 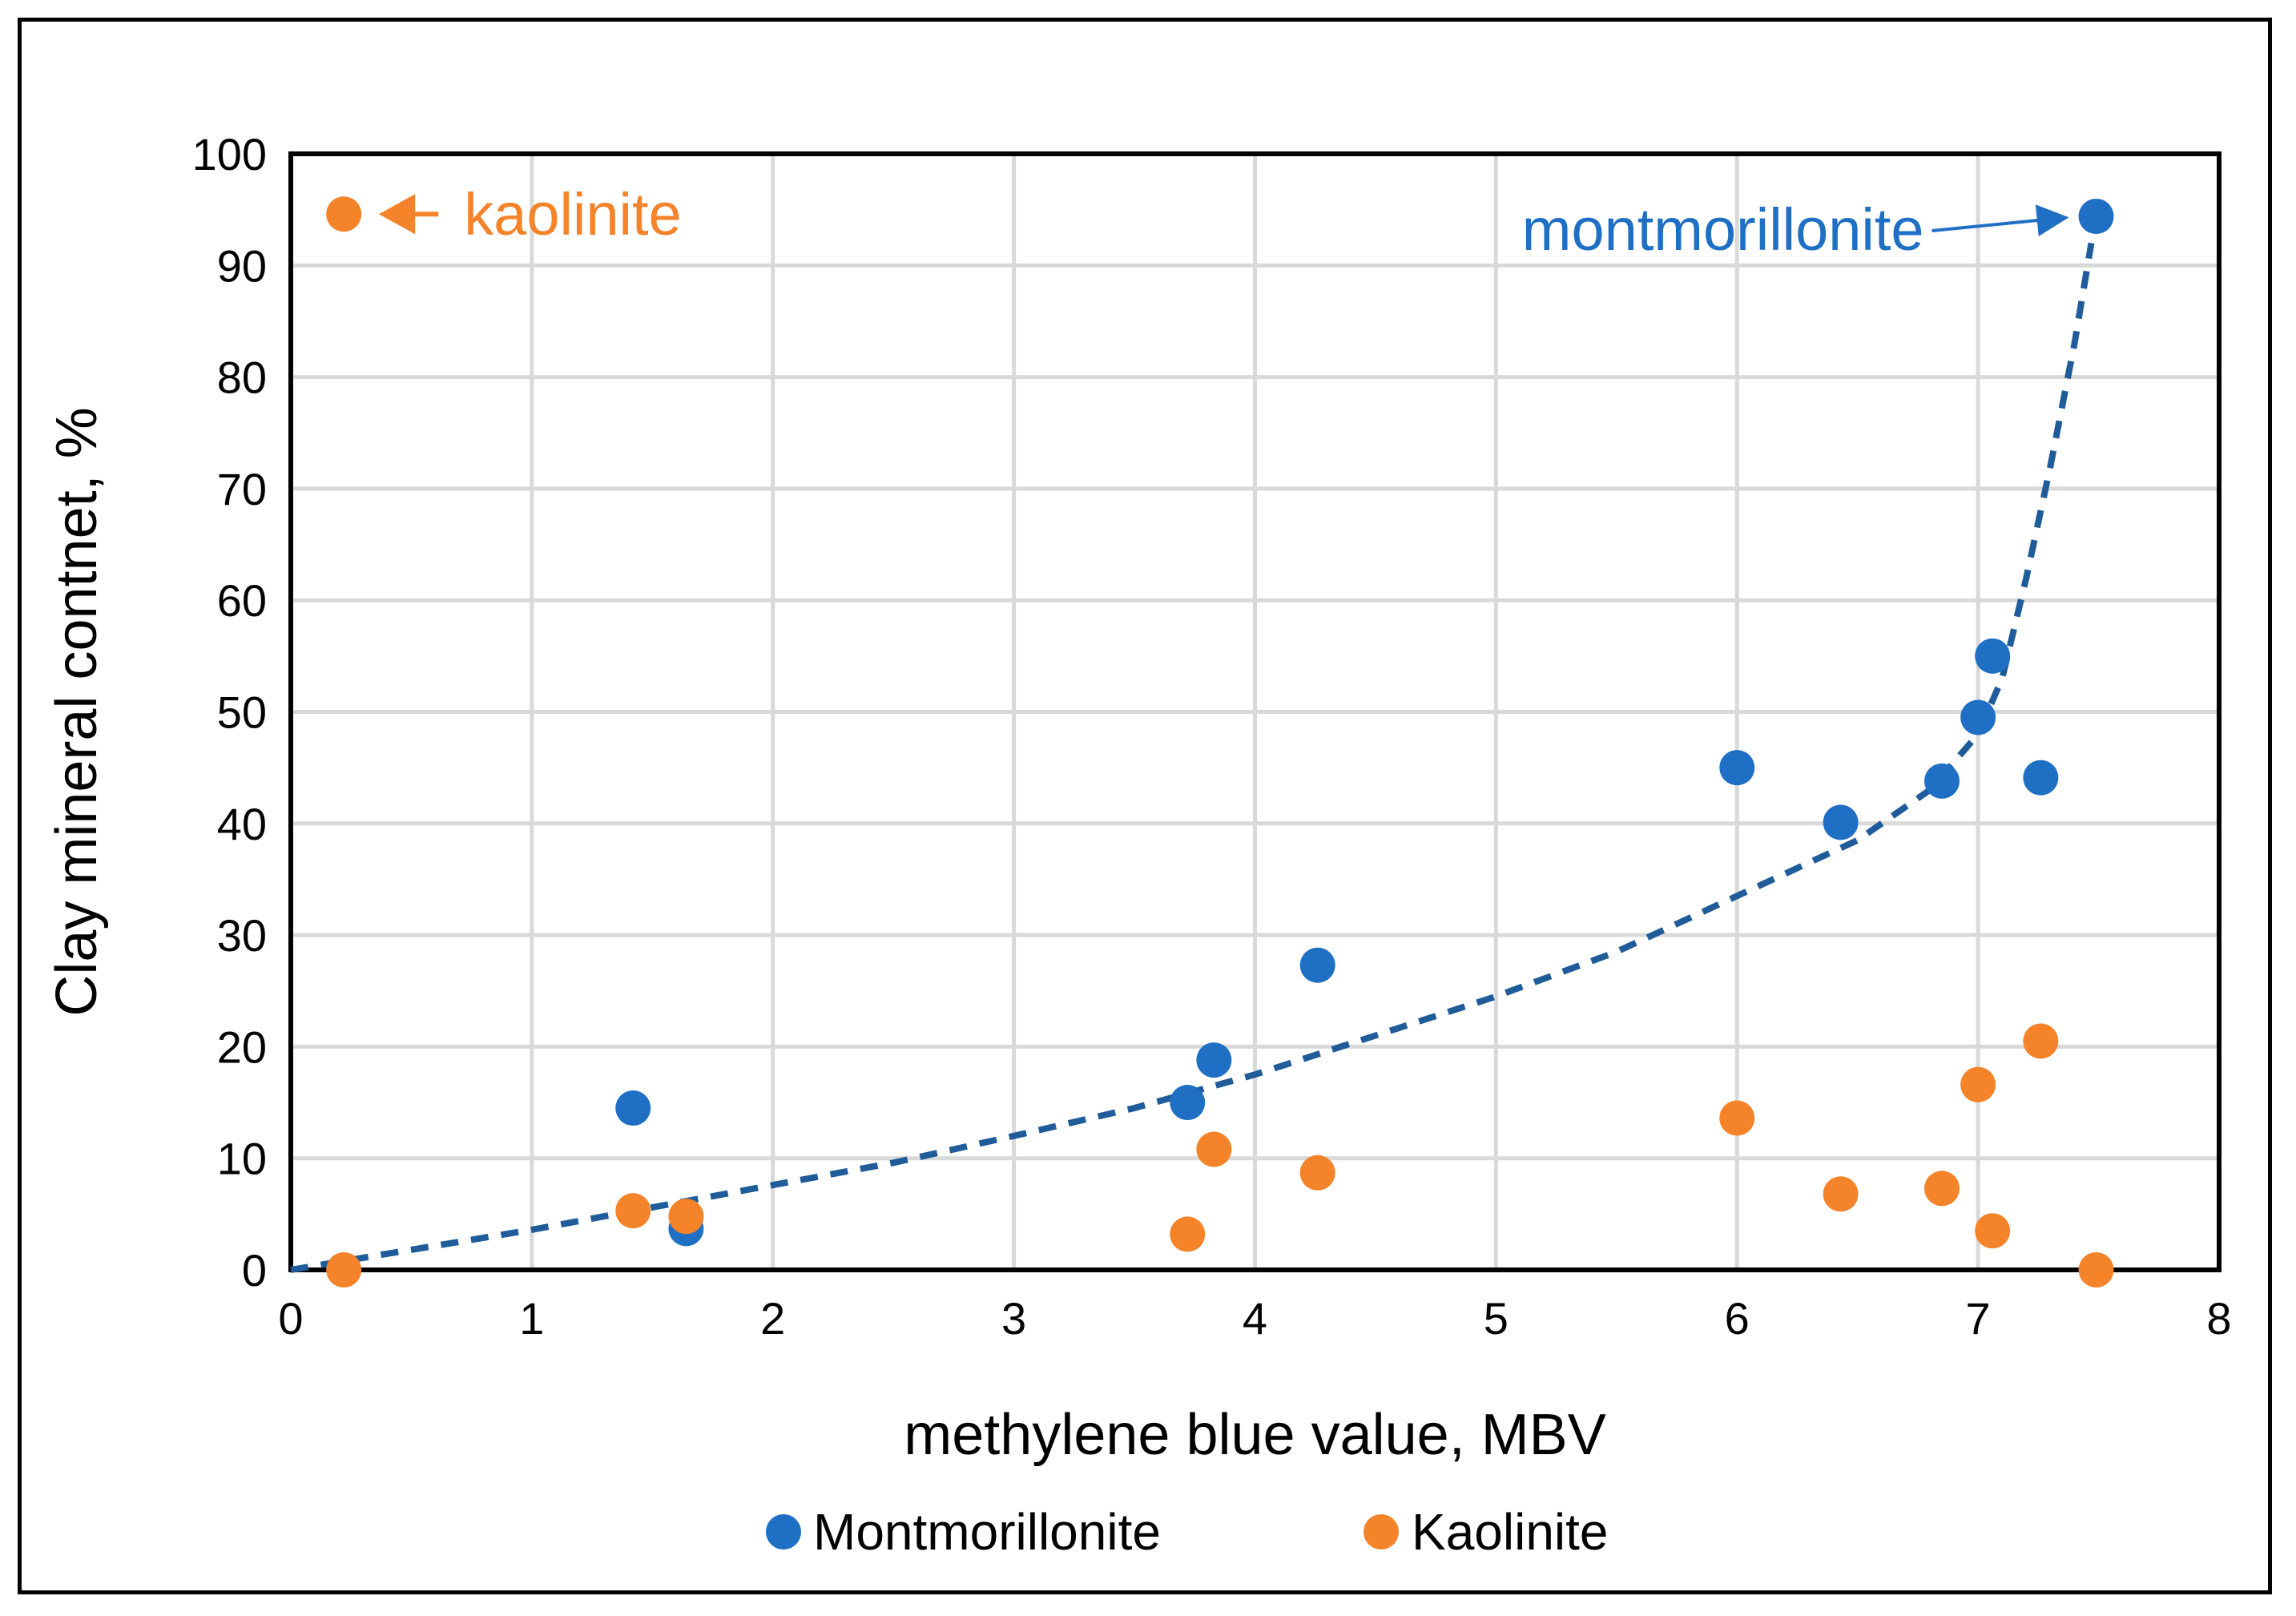 What do you see at coordinates (783, 1532) in the screenshot?
I see `legend-montmorillonite-marker` at bounding box center [783, 1532].